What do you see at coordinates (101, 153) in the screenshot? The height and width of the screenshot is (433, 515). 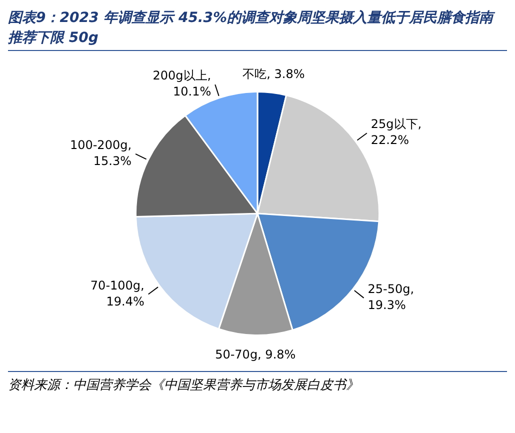 I see `slice-label: 100-200g, 15.3%` at bounding box center [101, 153].